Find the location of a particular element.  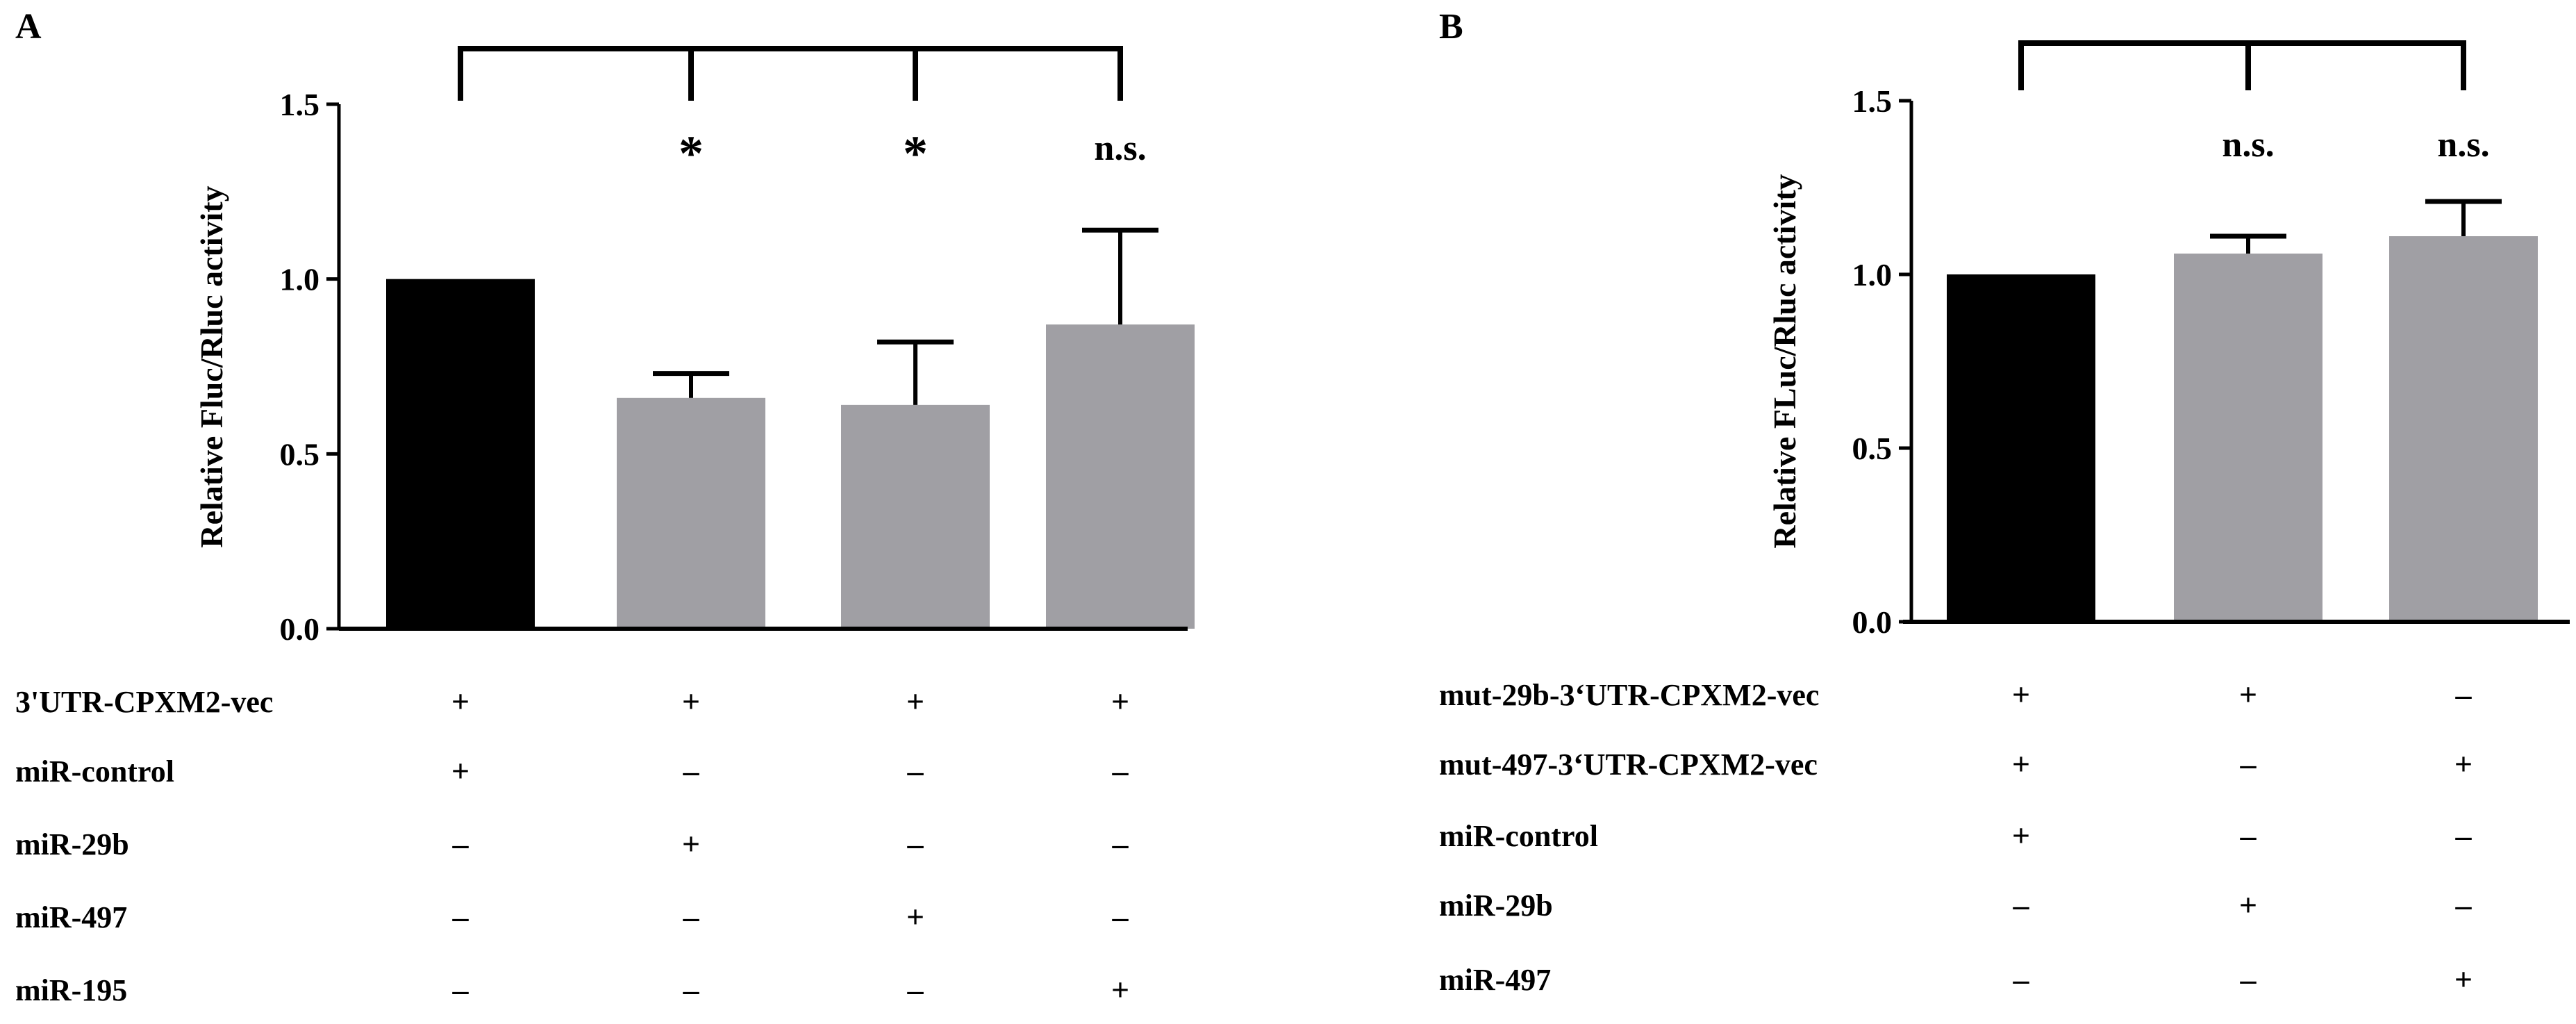

panel-label-a: A is located at coordinates (28, 27).